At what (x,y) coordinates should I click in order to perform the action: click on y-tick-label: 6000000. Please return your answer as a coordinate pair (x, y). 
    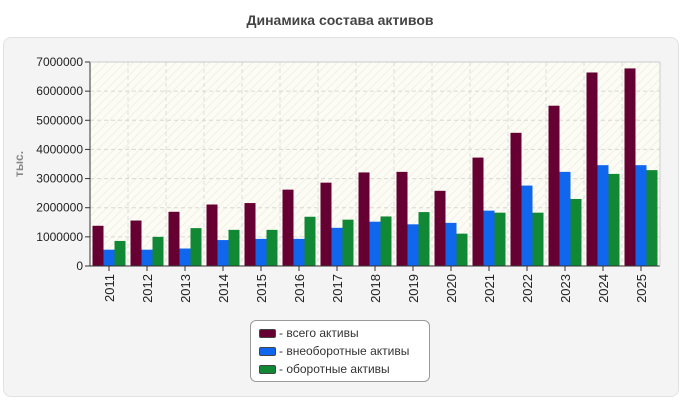
    Looking at the image, I should click on (59, 91).